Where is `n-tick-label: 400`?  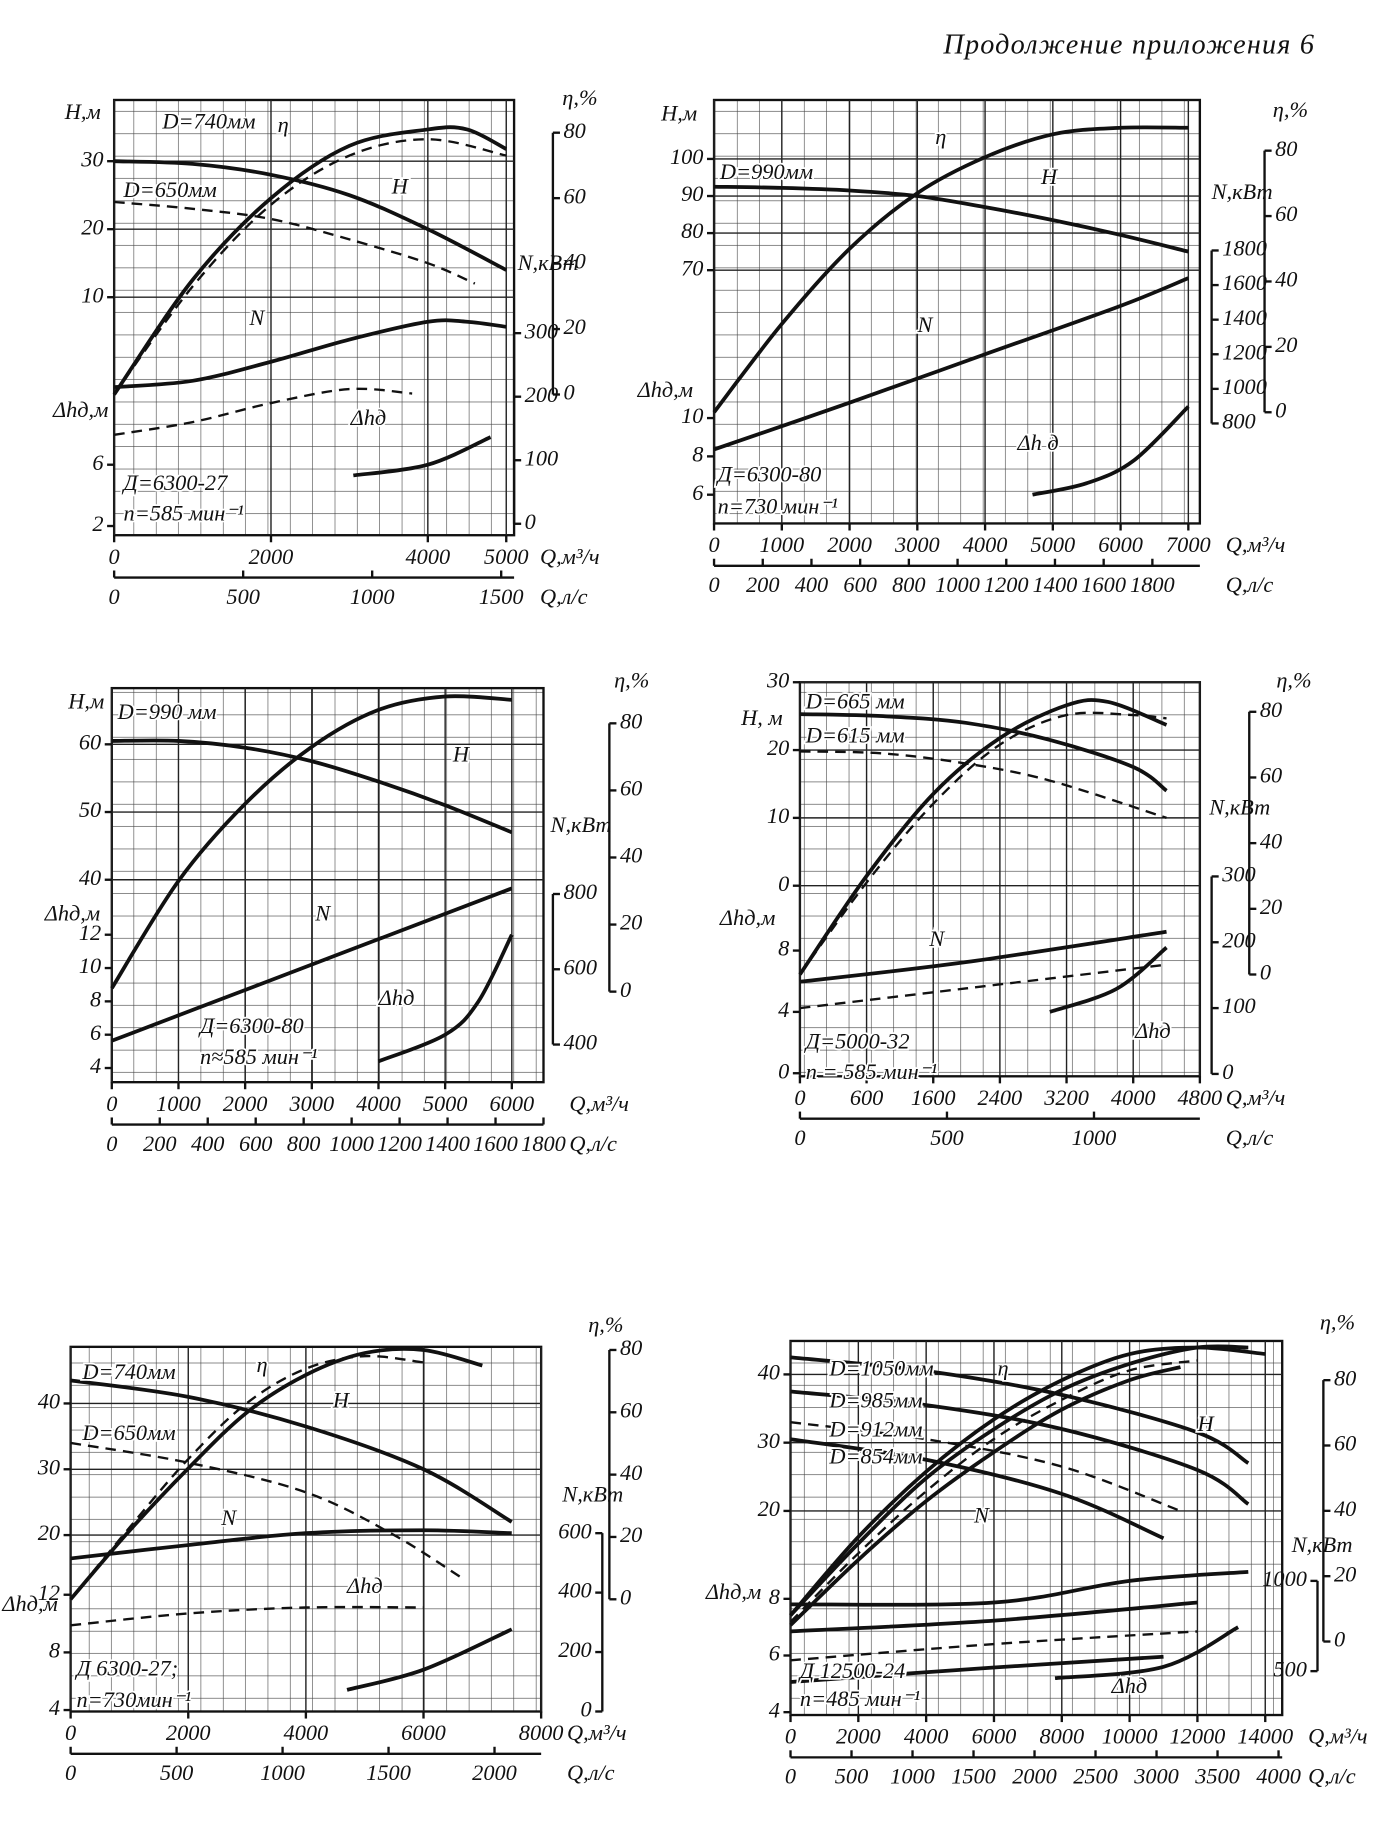 n-tick-label: 400 is located at coordinates (580, 1042).